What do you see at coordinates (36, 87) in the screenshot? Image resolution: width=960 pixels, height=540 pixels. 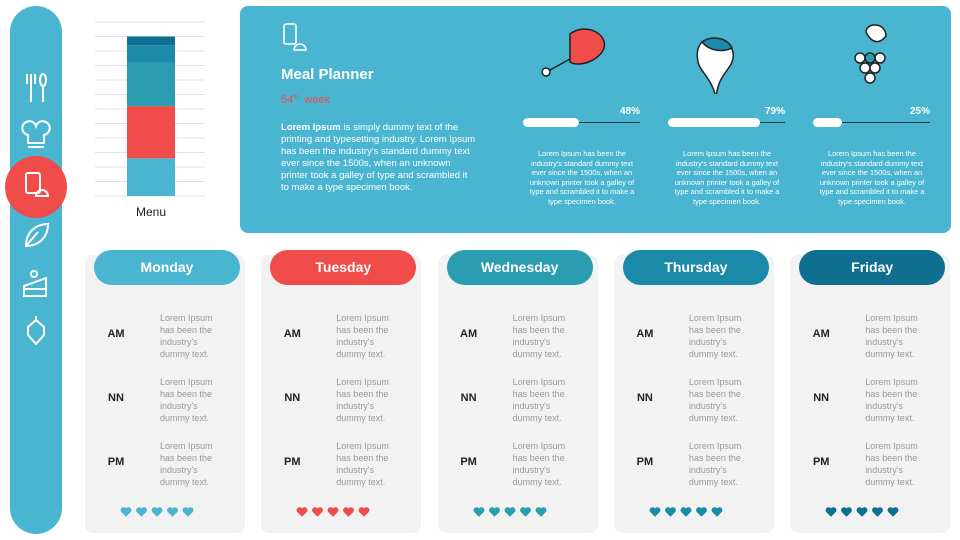 I see `cutlery-icon` at bounding box center [36, 87].